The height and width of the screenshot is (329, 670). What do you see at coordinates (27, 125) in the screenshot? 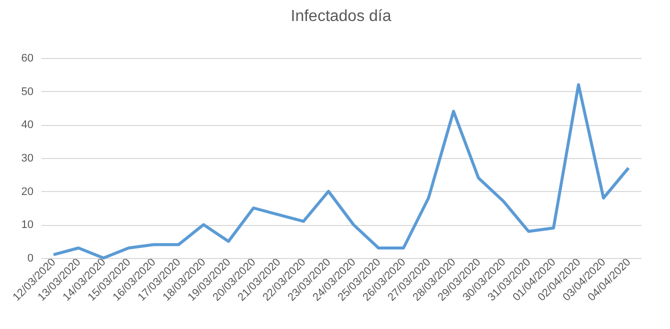
I see `y-tick-label: 40` at bounding box center [27, 125].